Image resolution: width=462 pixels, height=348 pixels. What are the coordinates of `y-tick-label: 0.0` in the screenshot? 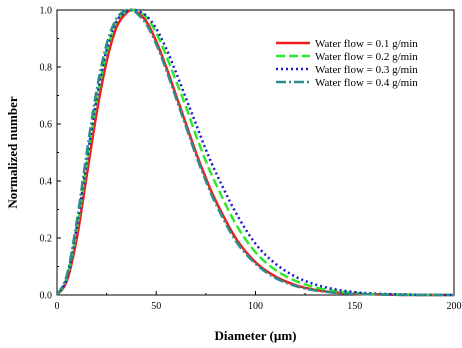 It's located at (46, 296).